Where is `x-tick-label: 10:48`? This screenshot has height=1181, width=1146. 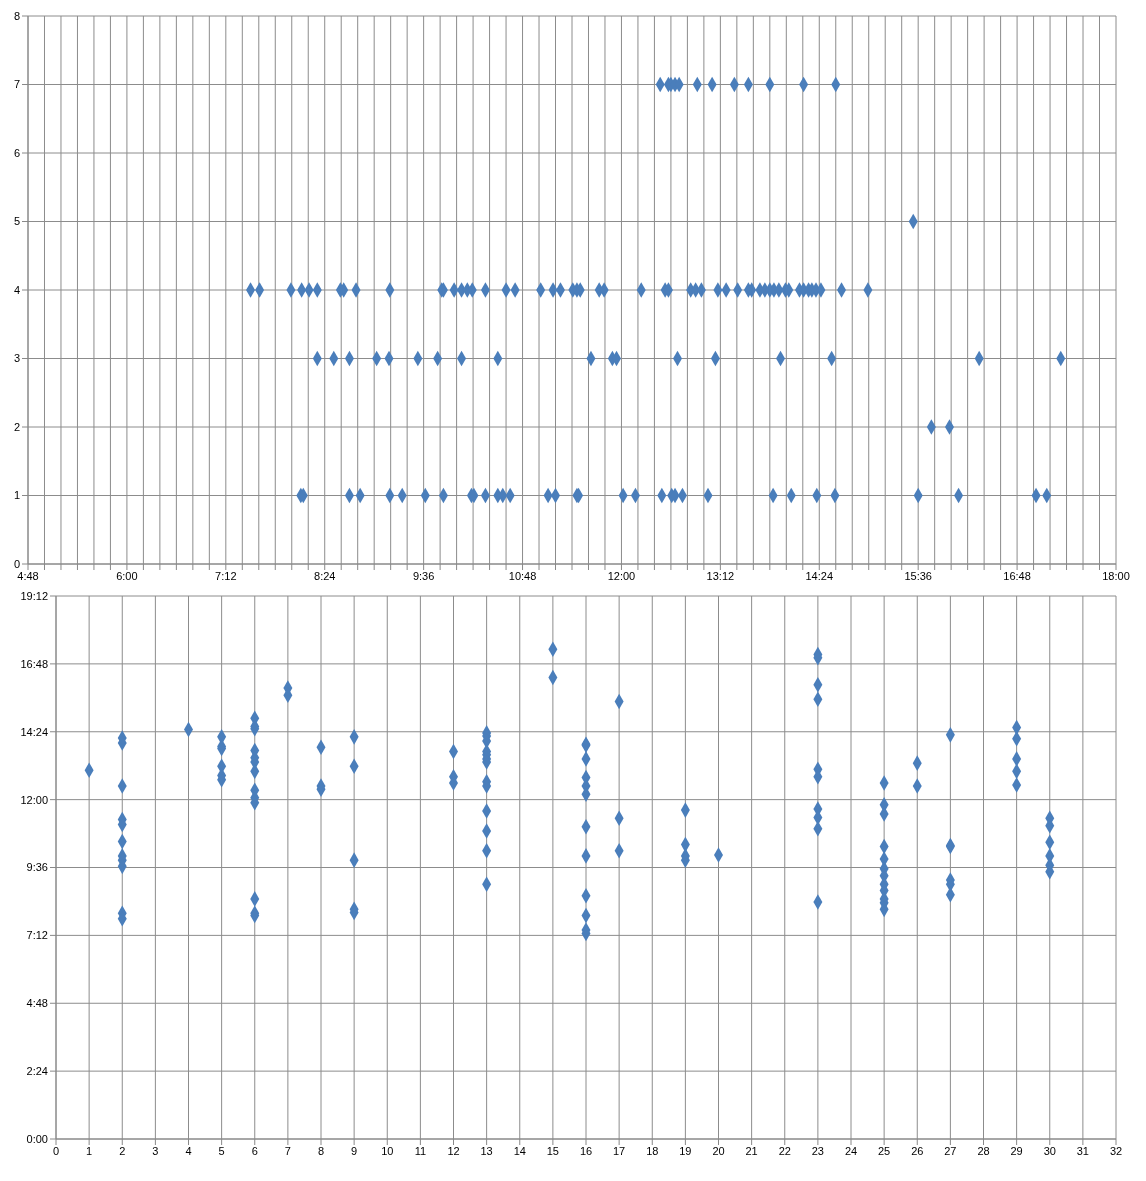 x-tick-label: 10:48 is located at coordinates (522, 575).